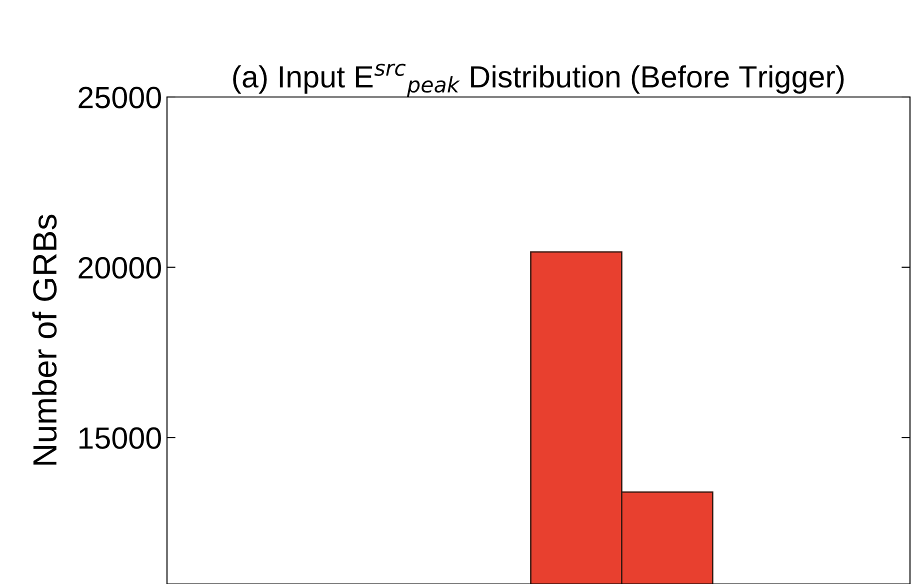 This screenshot has width=916, height=584. Describe the element at coordinates (119, 97) in the screenshot. I see `y-tick-label: 25000` at that location.